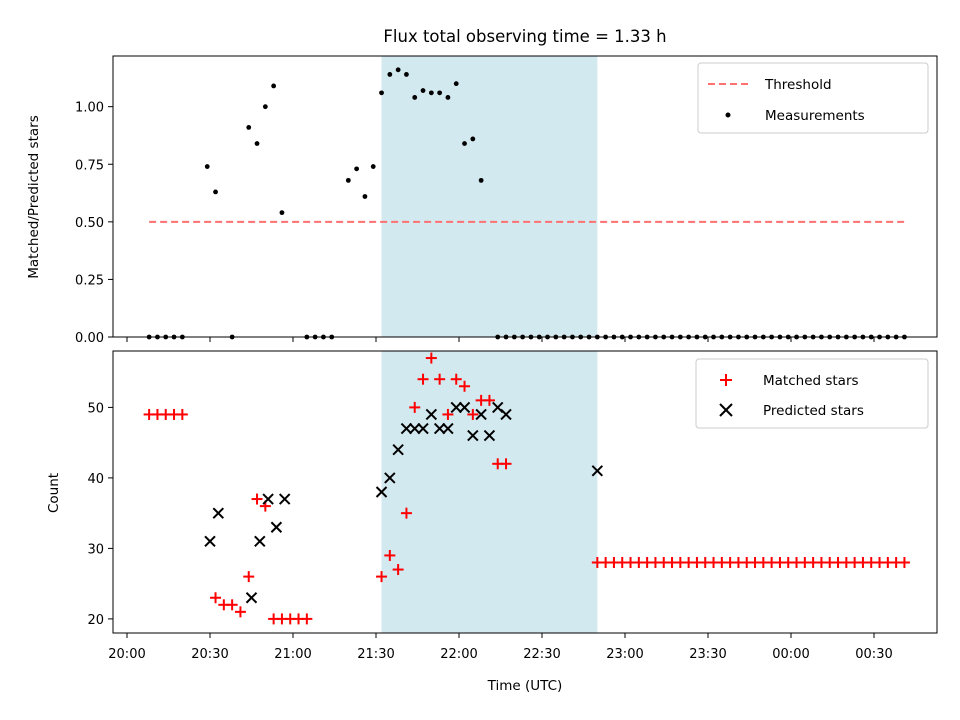  I want to click on legend-threshold-label: Threshold, so click(798, 85).